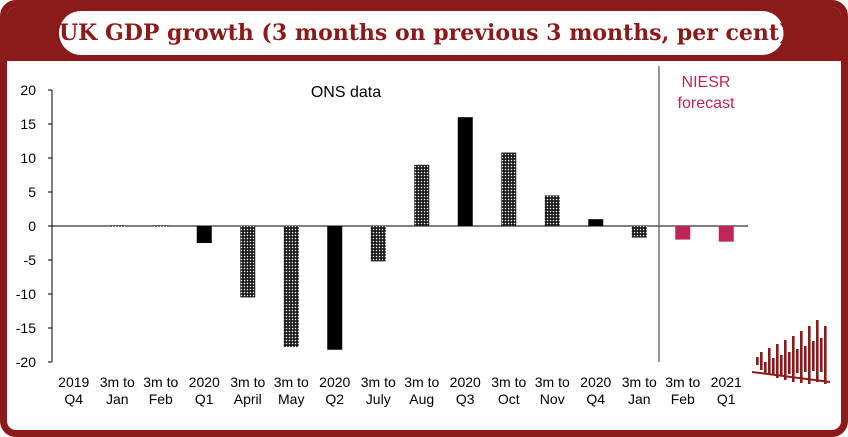 This screenshot has height=437, width=848. I want to click on x-tick-label-line2: Q3, so click(465, 399).